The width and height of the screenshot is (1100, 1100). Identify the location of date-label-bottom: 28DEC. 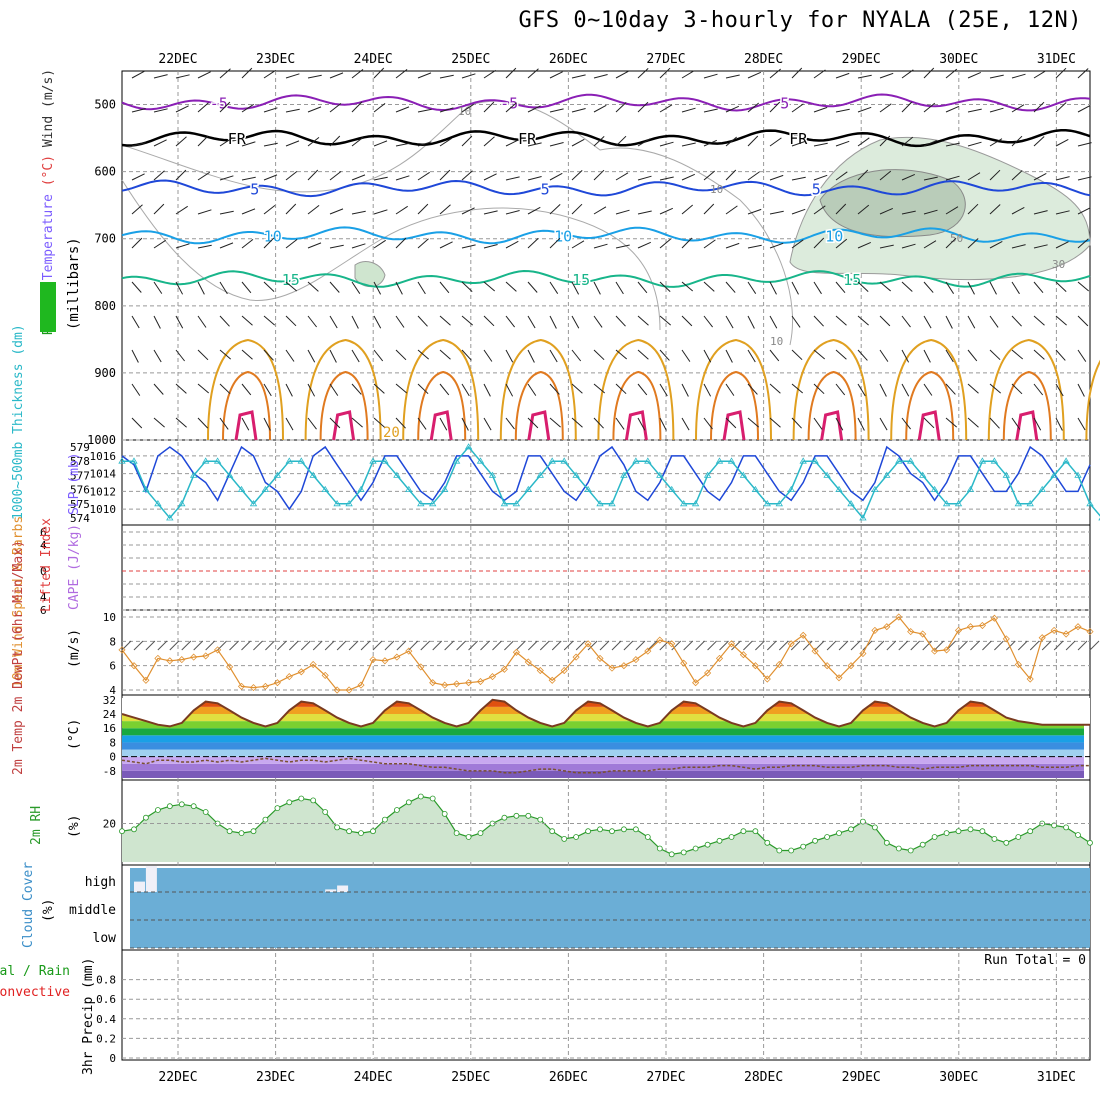
(763, 1077).